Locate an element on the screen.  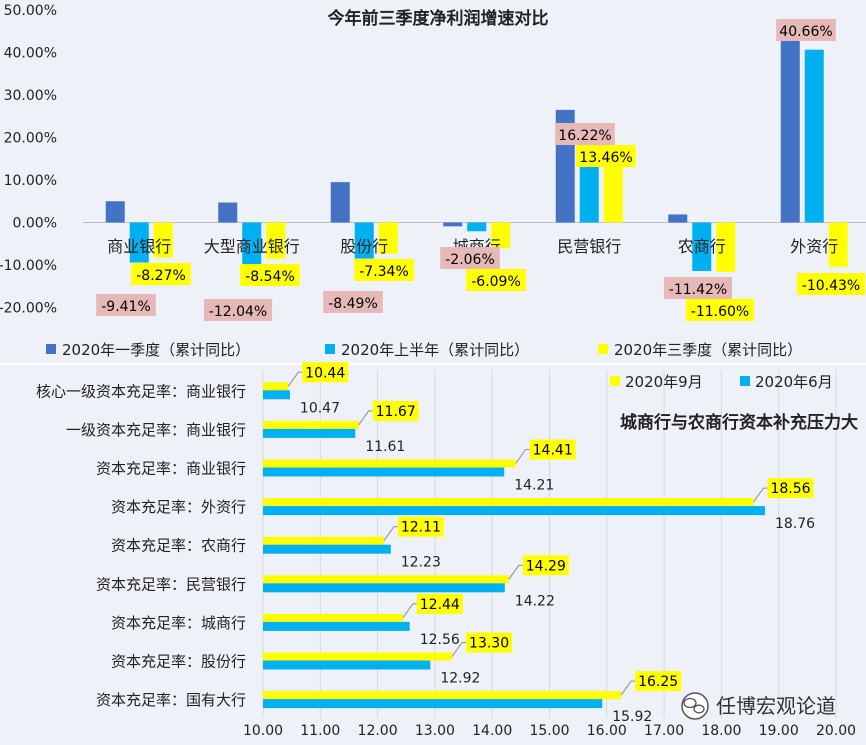
data-label-sep: 18.56 is located at coordinates (790, 489).